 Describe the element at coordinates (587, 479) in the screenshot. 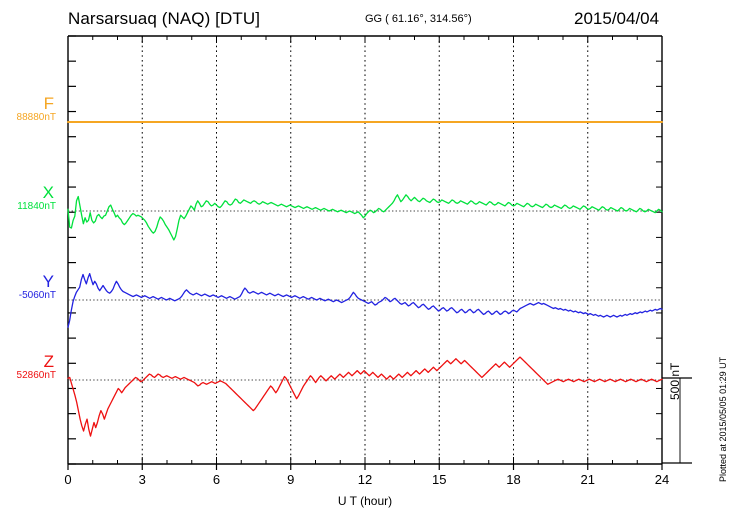

I see `x-tick-label: 21` at that location.